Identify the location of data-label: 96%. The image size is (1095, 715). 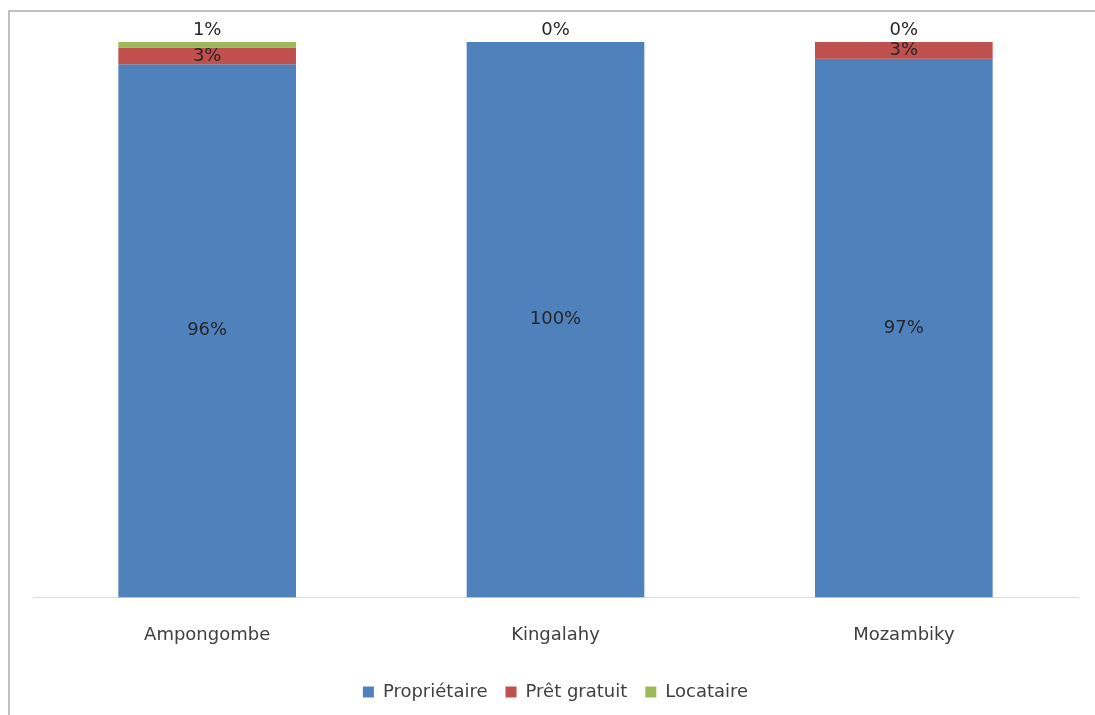
(207, 329).